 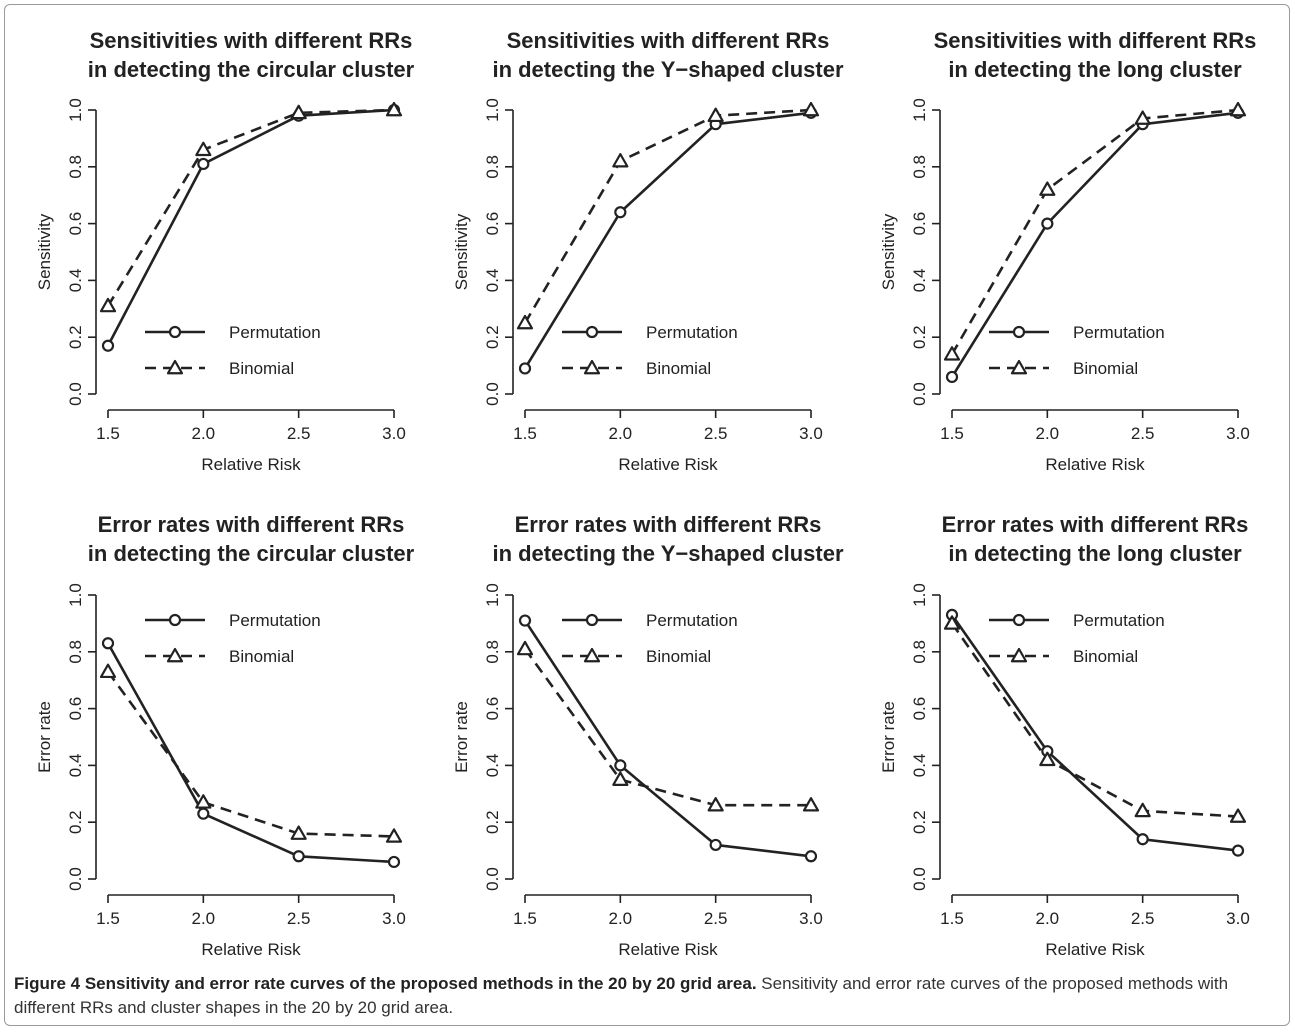 I want to click on panel4-title-line2: in detecting the circular cluster, so click(x=251, y=553).